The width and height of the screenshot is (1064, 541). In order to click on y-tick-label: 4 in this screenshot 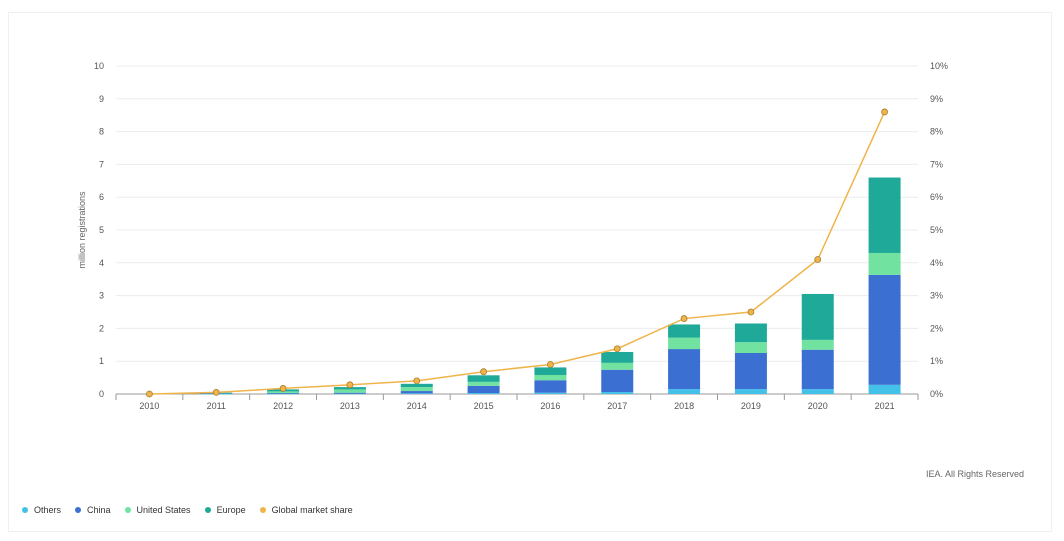, I will do `click(101, 263)`.